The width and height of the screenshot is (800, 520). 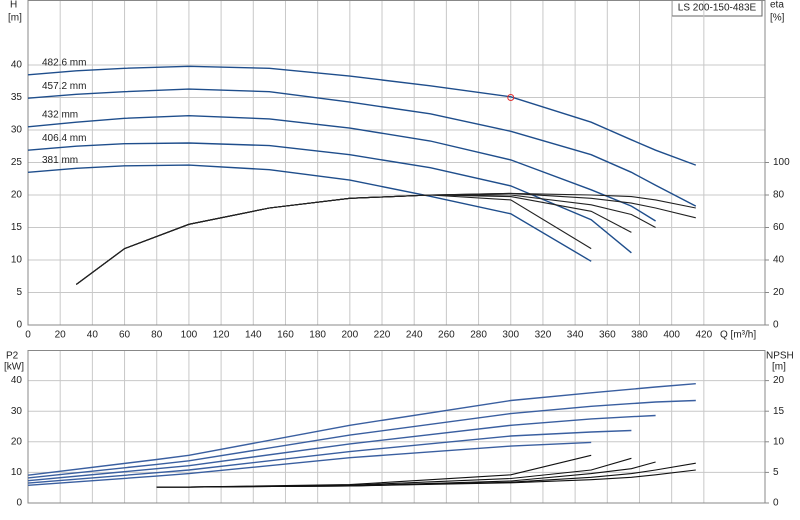 I want to click on x-tick-label: 380, so click(x=639, y=335).